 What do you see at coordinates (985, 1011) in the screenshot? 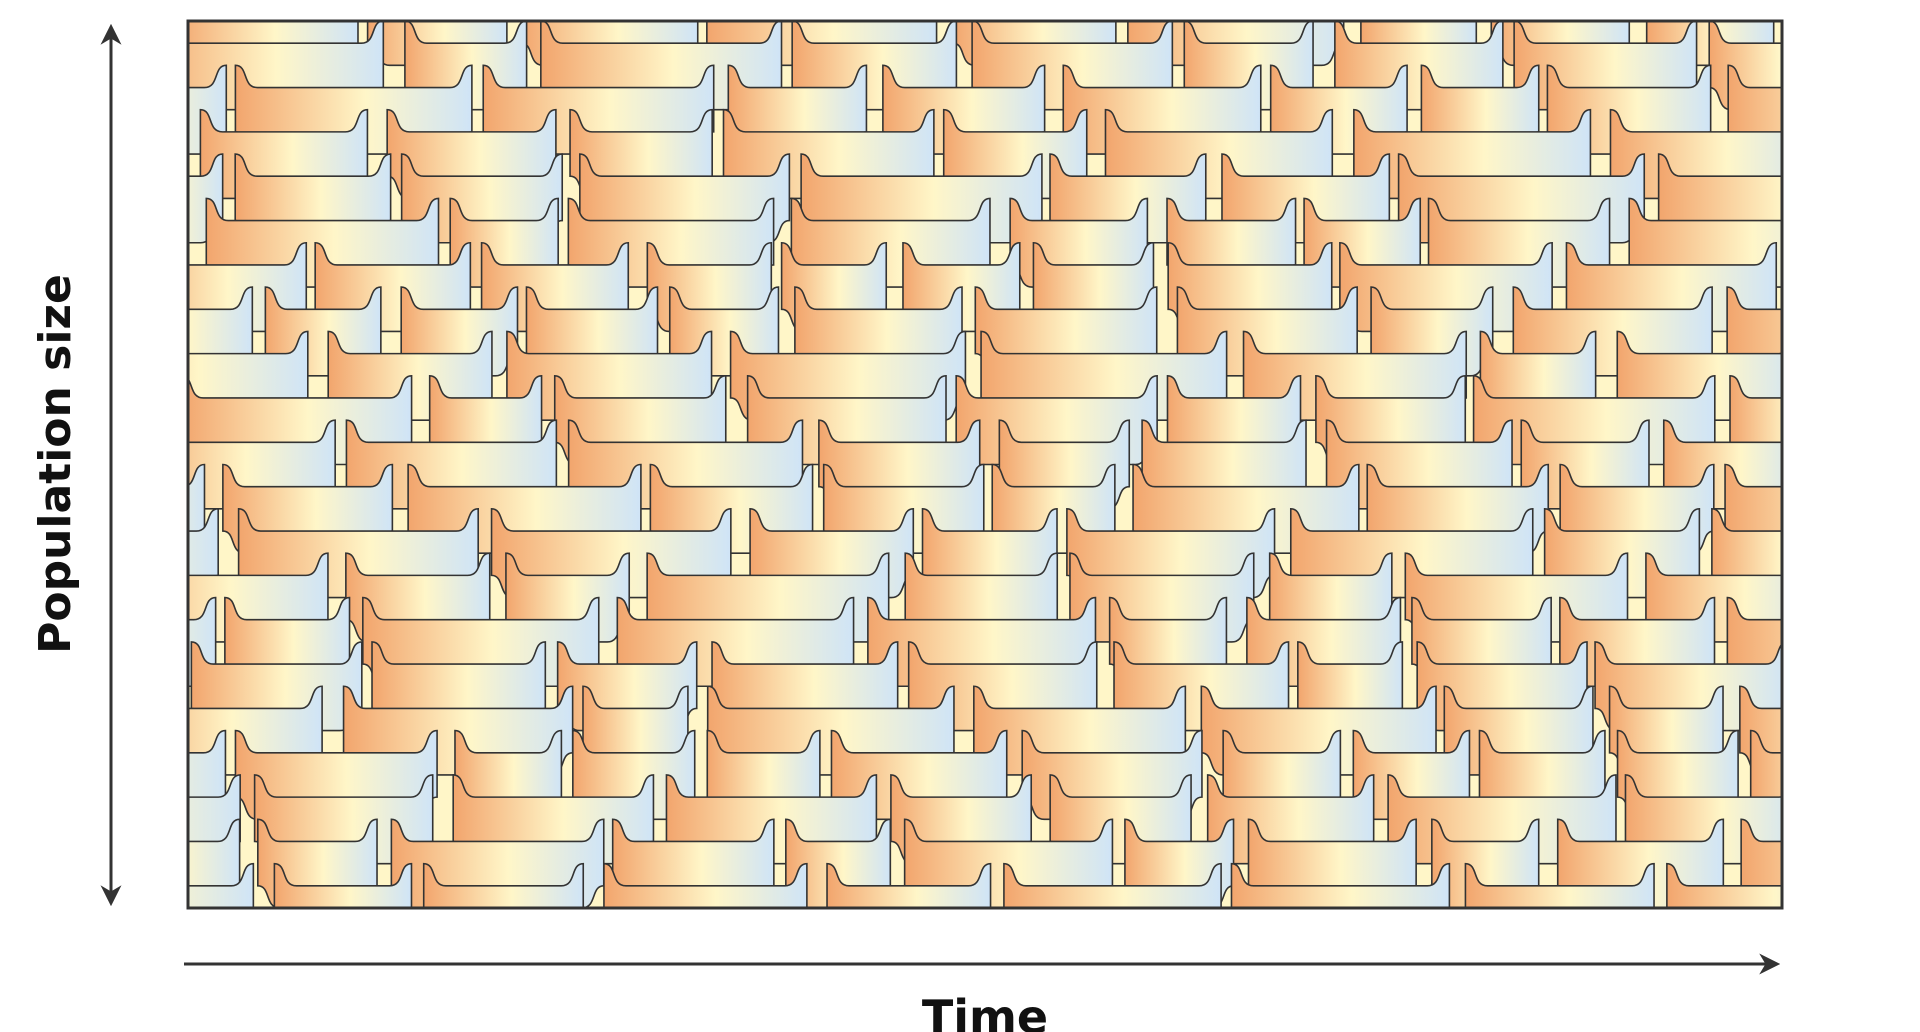
I see `x-axis-label: Time` at bounding box center [985, 1011].